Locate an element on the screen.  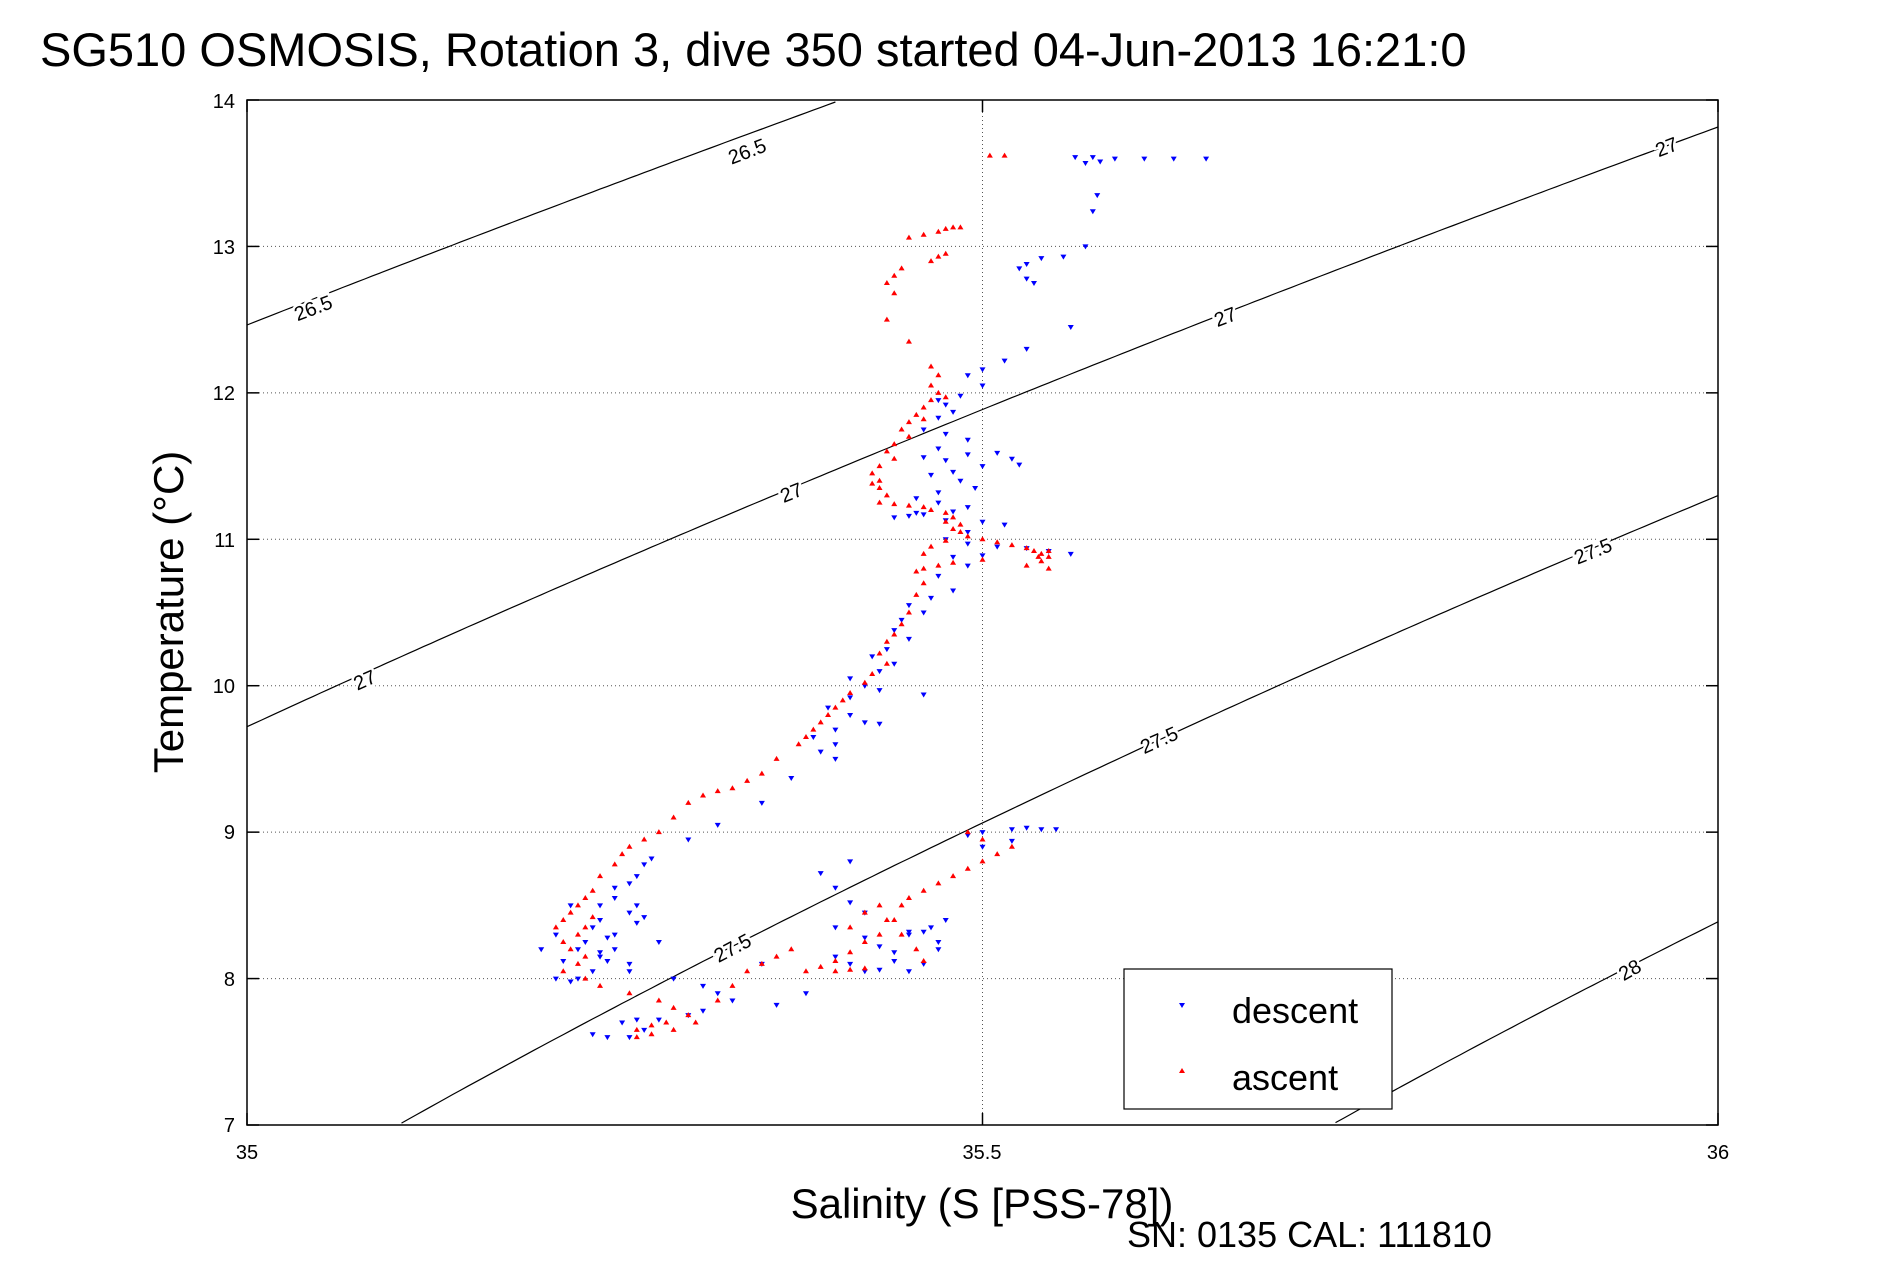
y-tick-label: 9 is located at coordinates (229, 833).